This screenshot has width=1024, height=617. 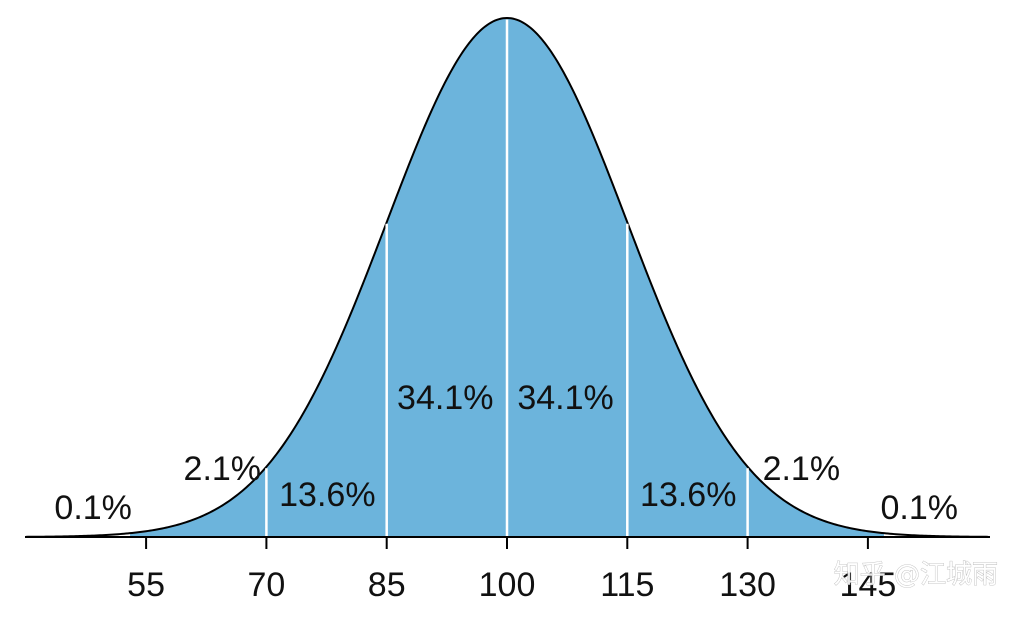 What do you see at coordinates (627, 585) in the screenshot?
I see `tick-label-115: 115` at bounding box center [627, 585].